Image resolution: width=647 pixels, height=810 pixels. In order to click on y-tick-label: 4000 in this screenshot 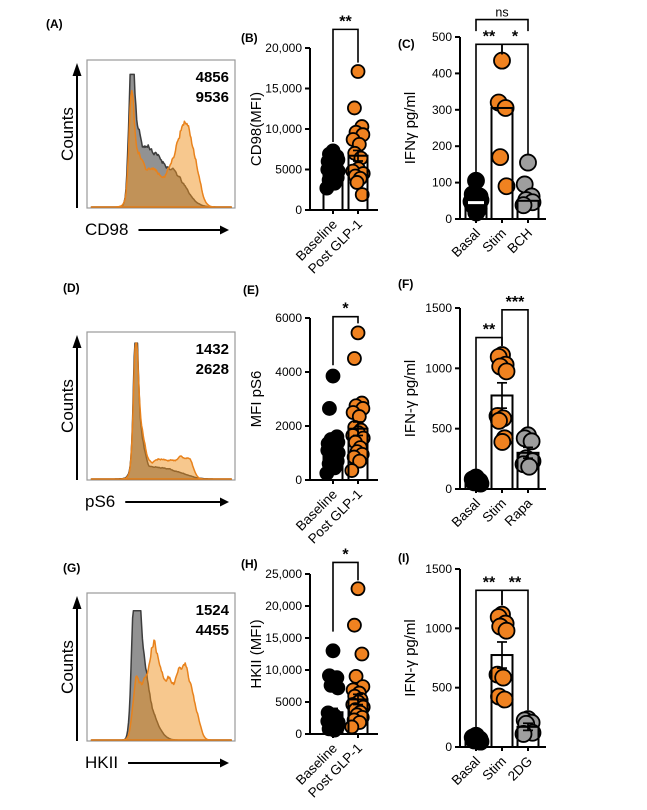, I will do `click(288, 372)`.